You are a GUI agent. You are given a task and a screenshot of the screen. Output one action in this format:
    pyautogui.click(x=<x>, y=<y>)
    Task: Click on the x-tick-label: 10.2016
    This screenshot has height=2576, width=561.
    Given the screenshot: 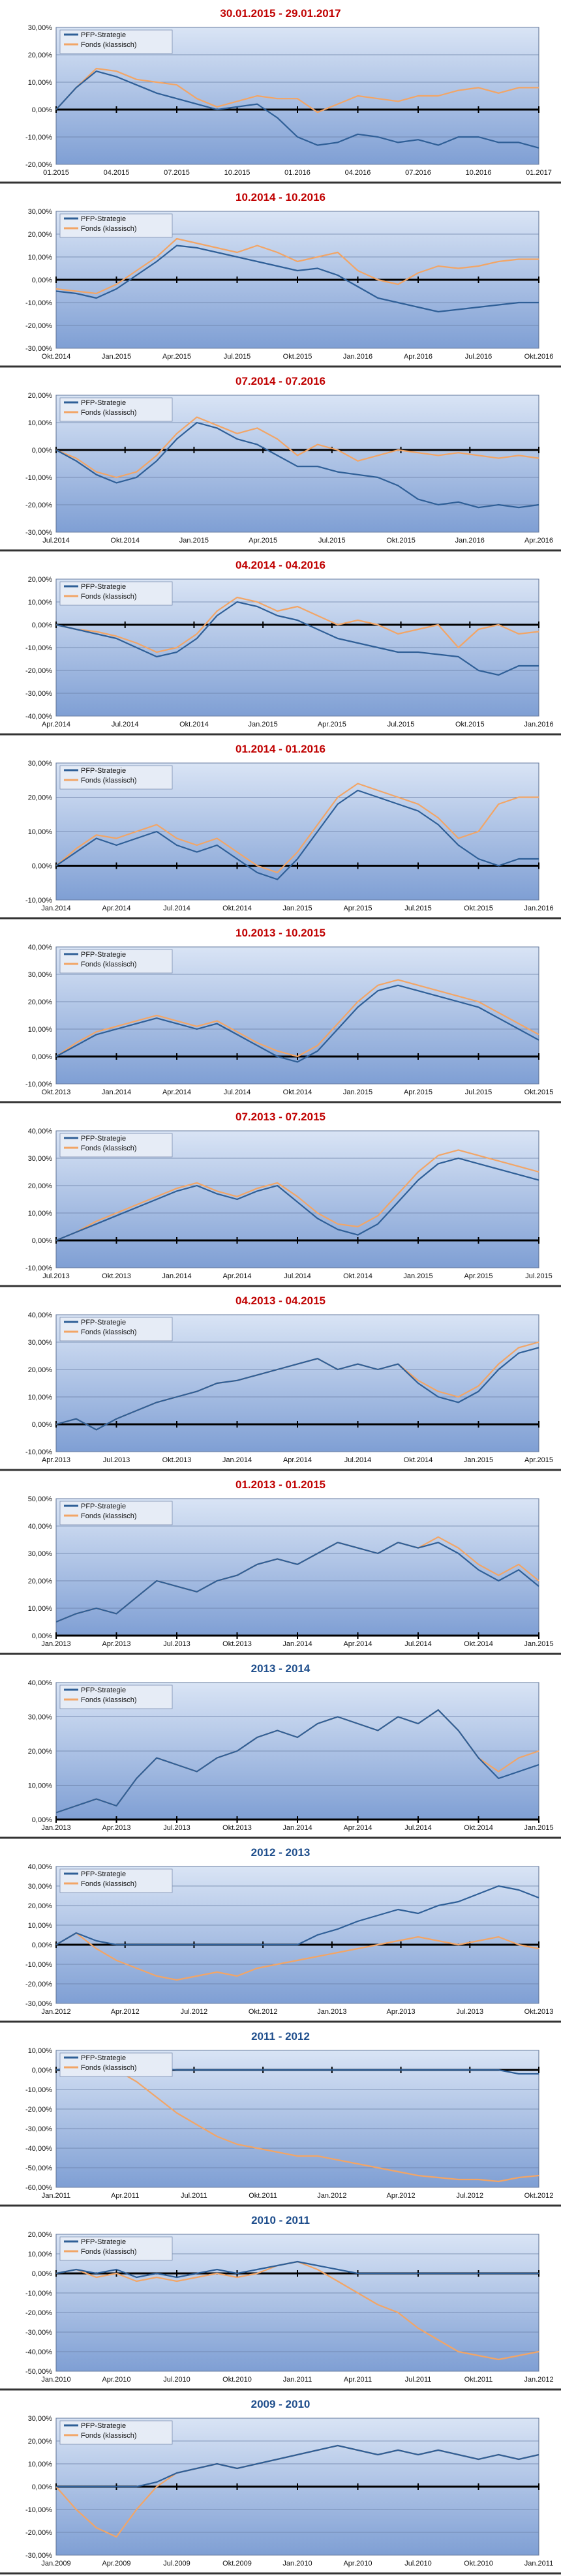 What is the action you would take?
    pyautogui.click(x=479, y=173)
    